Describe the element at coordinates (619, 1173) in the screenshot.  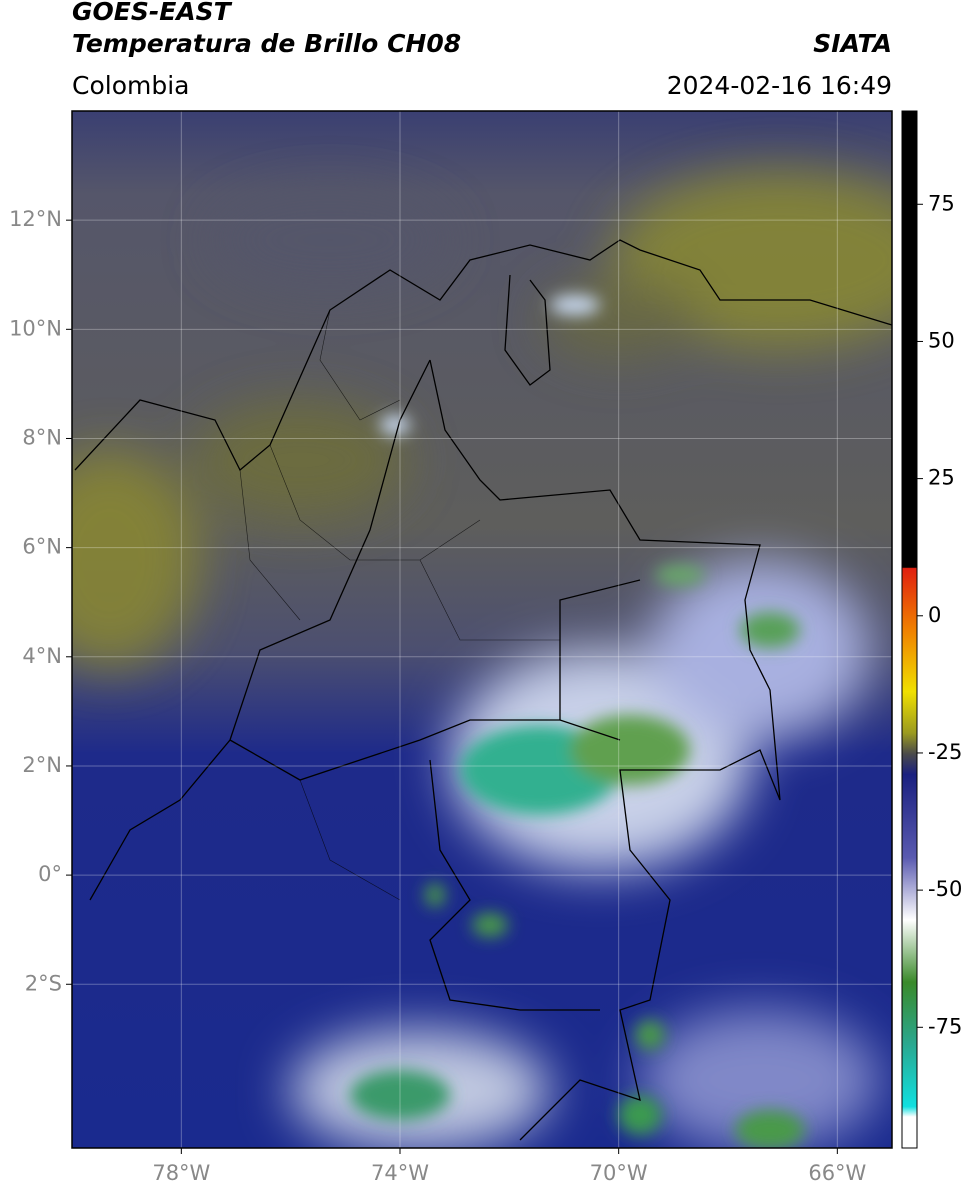
I see `x-tick-label: 70°W` at that location.